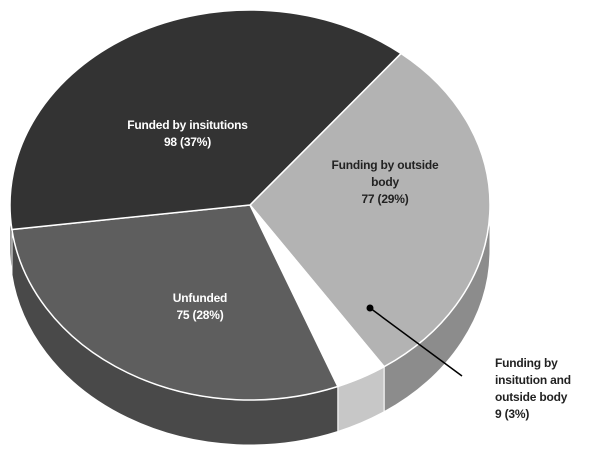 The height and width of the screenshot is (455, 590). I want to click on slice-label: Funding by outside body 77 (29%), so click(385, 182).